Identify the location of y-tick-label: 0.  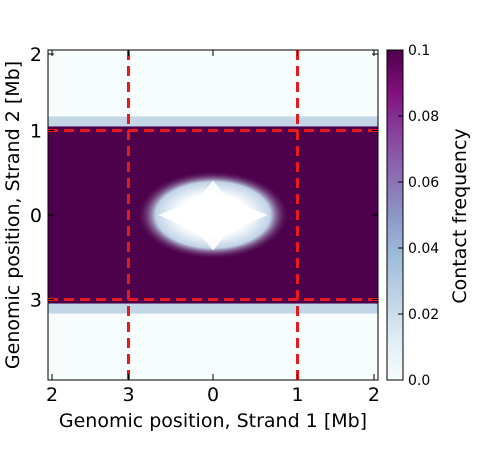
(36, 216).